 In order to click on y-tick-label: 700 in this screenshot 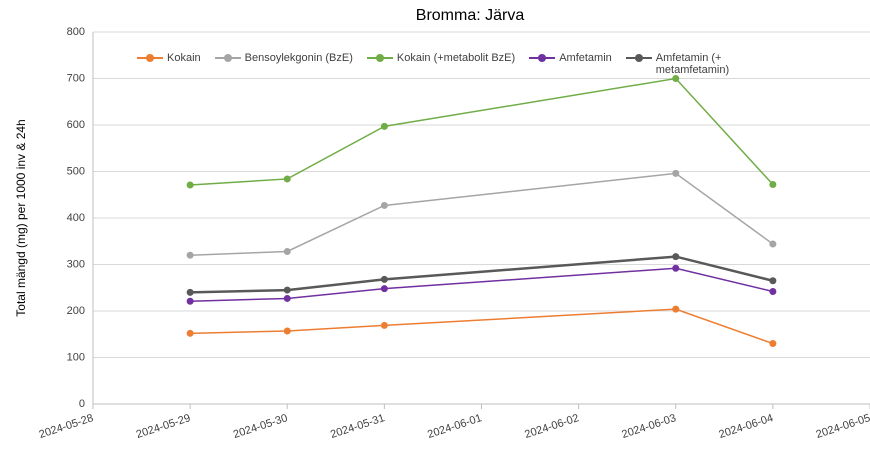, I will do `click(76, 78)`.